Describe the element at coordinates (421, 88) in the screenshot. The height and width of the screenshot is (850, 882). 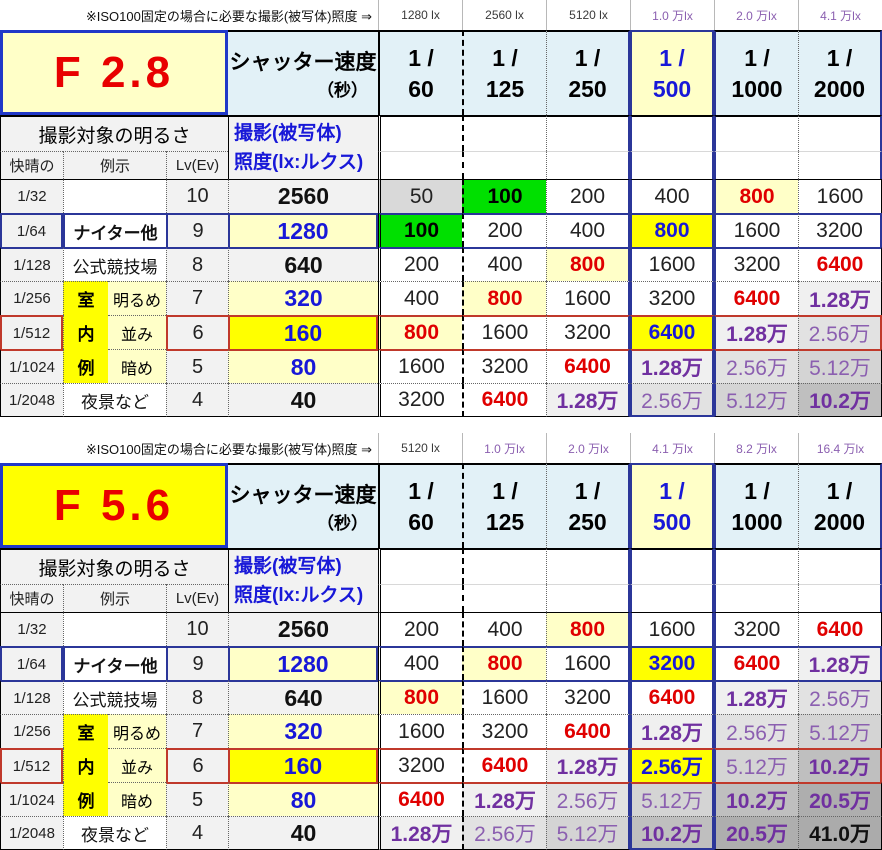
I see `shutter-fraction-text: 60` at that location.